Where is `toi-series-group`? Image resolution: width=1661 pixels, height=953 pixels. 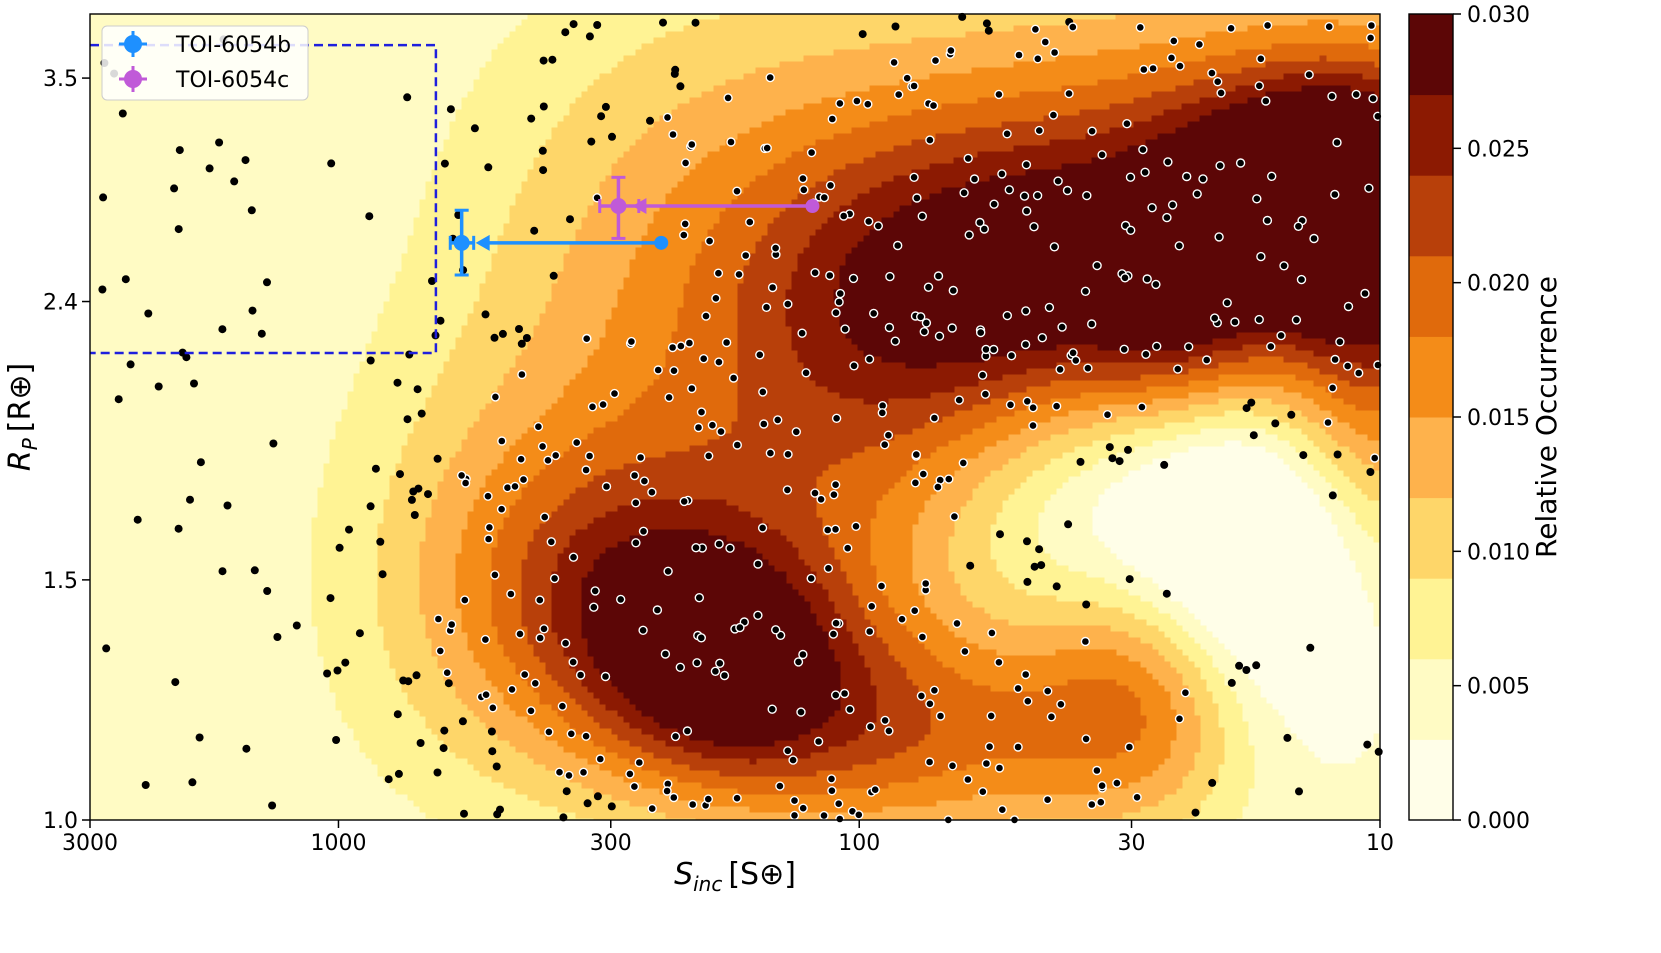 toi-series-group is located at coordinates (634, 226).